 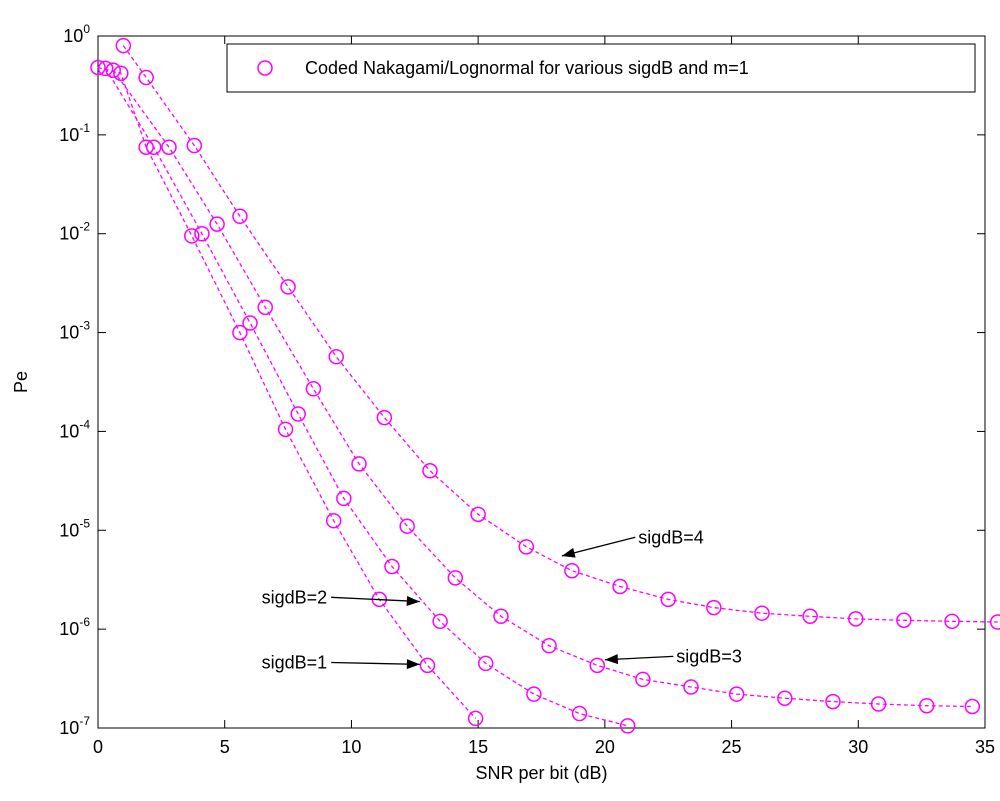 What do you see at coordinates (265, 68) in the screenshot?
I see `legend-marker` at bounding box center [265, 68].